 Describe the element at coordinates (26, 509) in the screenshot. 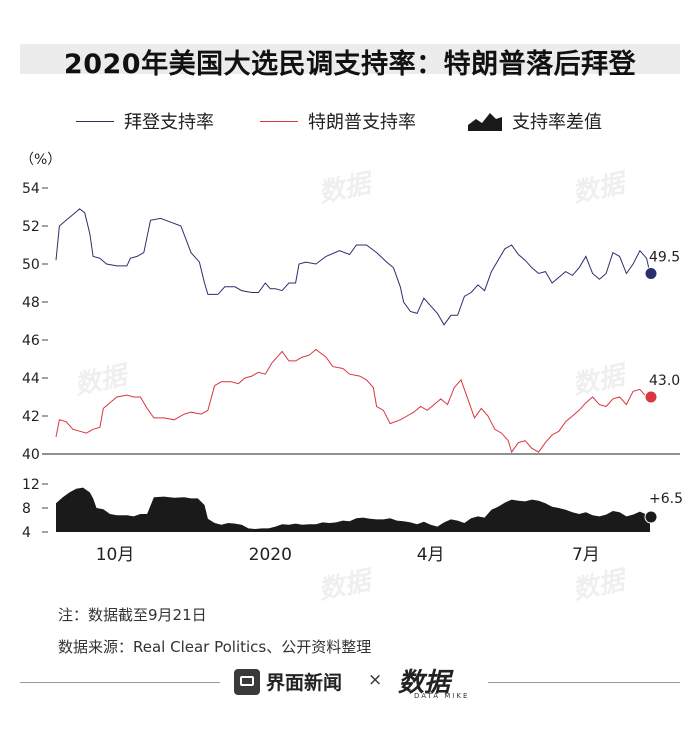

I see `diff-y-tick-label: 8` at that location.